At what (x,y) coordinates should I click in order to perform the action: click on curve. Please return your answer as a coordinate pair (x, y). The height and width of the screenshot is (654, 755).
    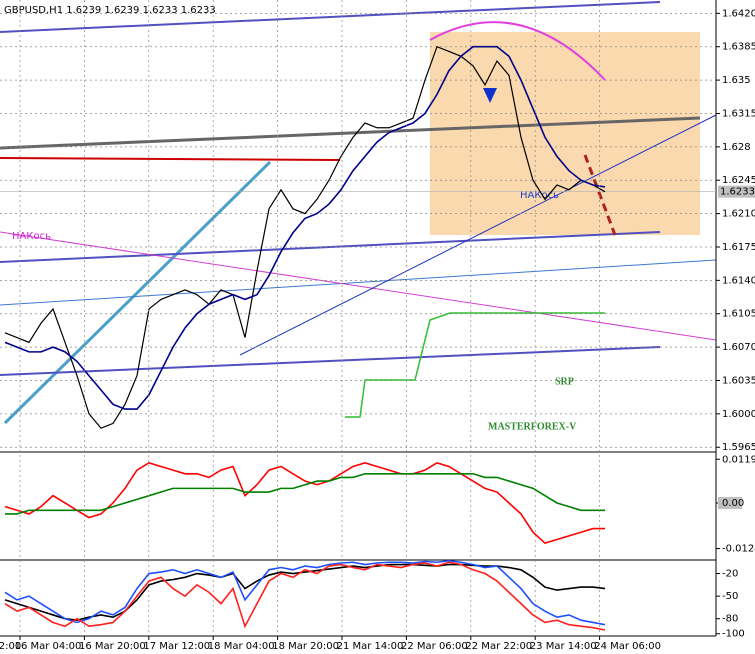
    Looking at the image, I should click on (517, 51).